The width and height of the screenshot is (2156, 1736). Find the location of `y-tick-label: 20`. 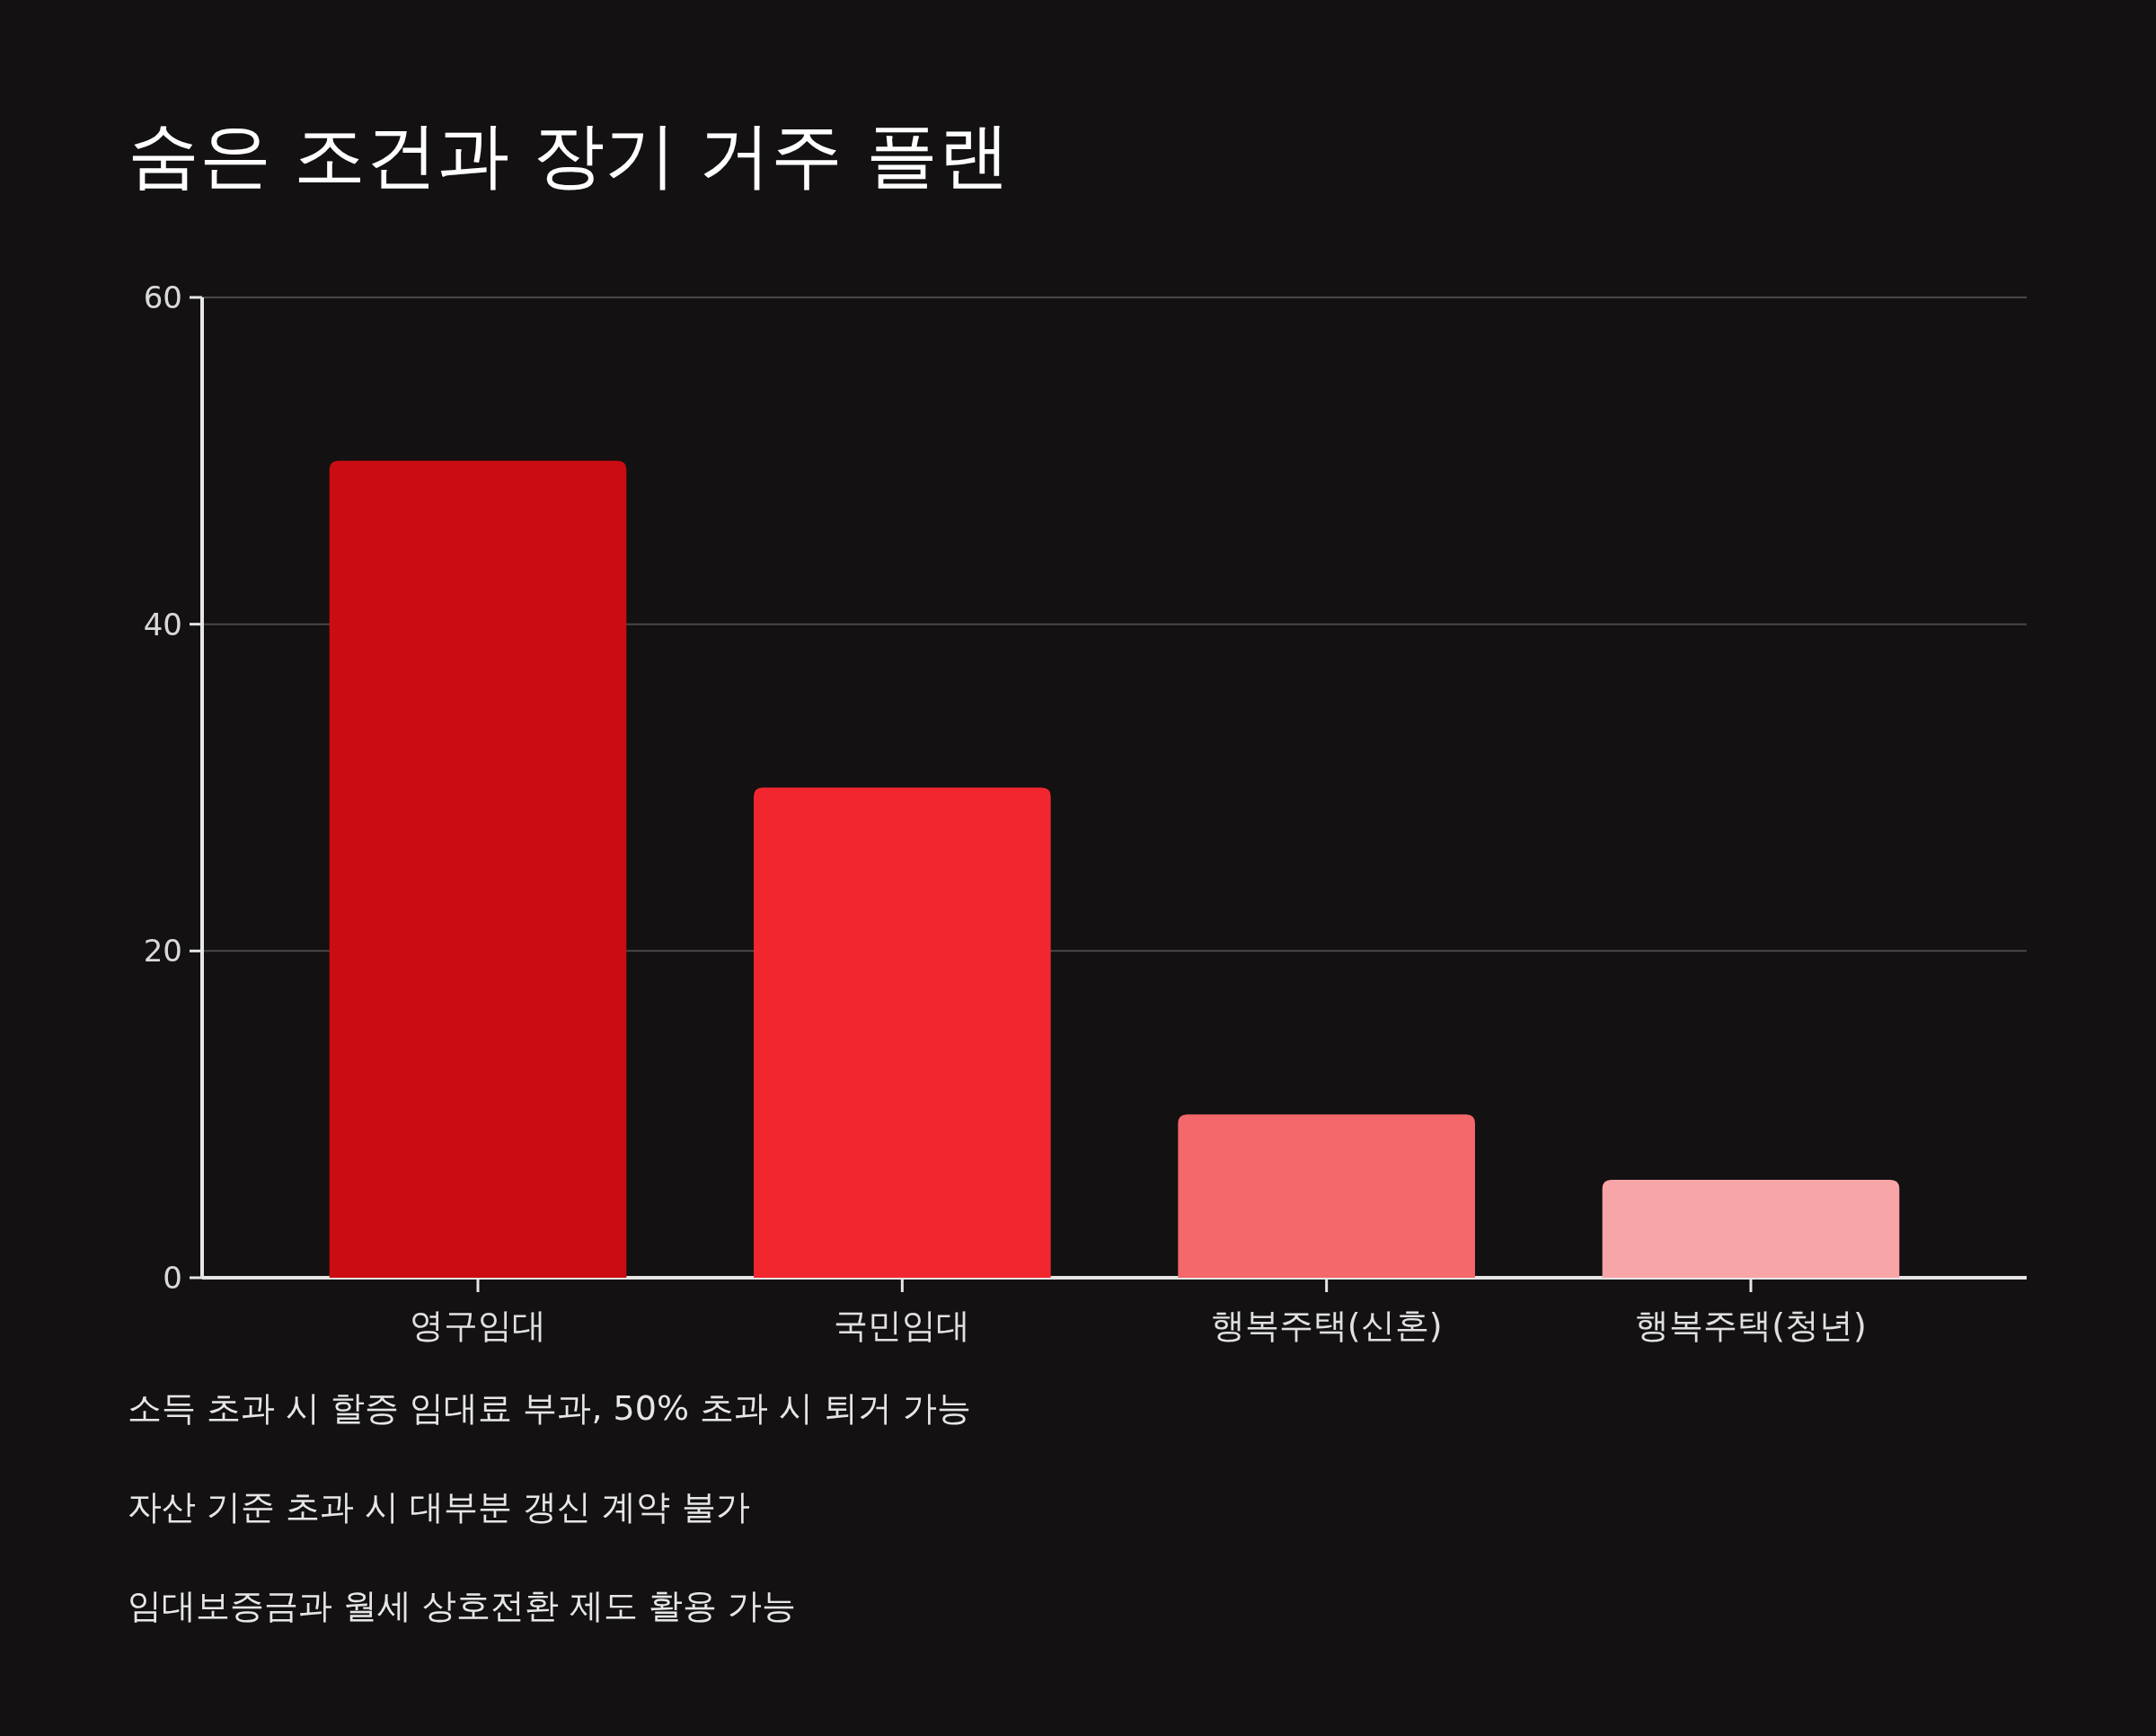

y-tick-label: 20 is located at coordinates (162, 951).